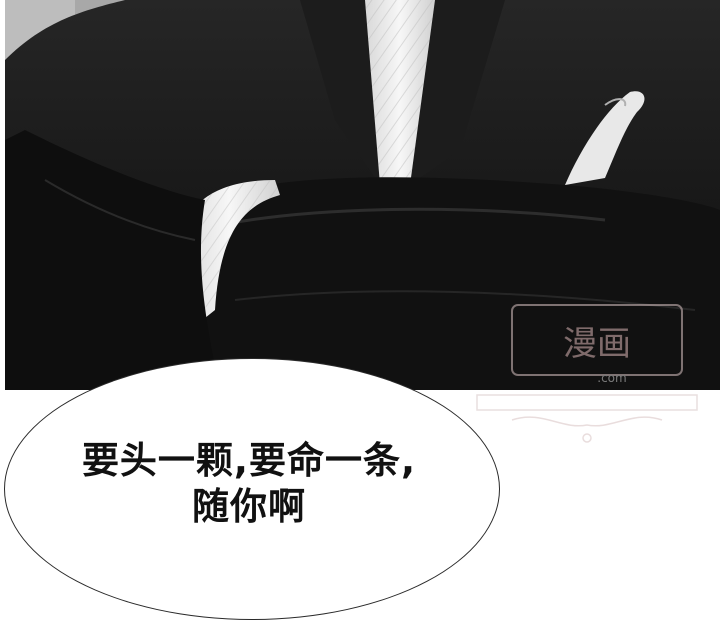 This screenshot has width=720, height=620. I want to click on speech-bubble-text: 要头一颗,要命一条, 随你啊, so click(249, 484).